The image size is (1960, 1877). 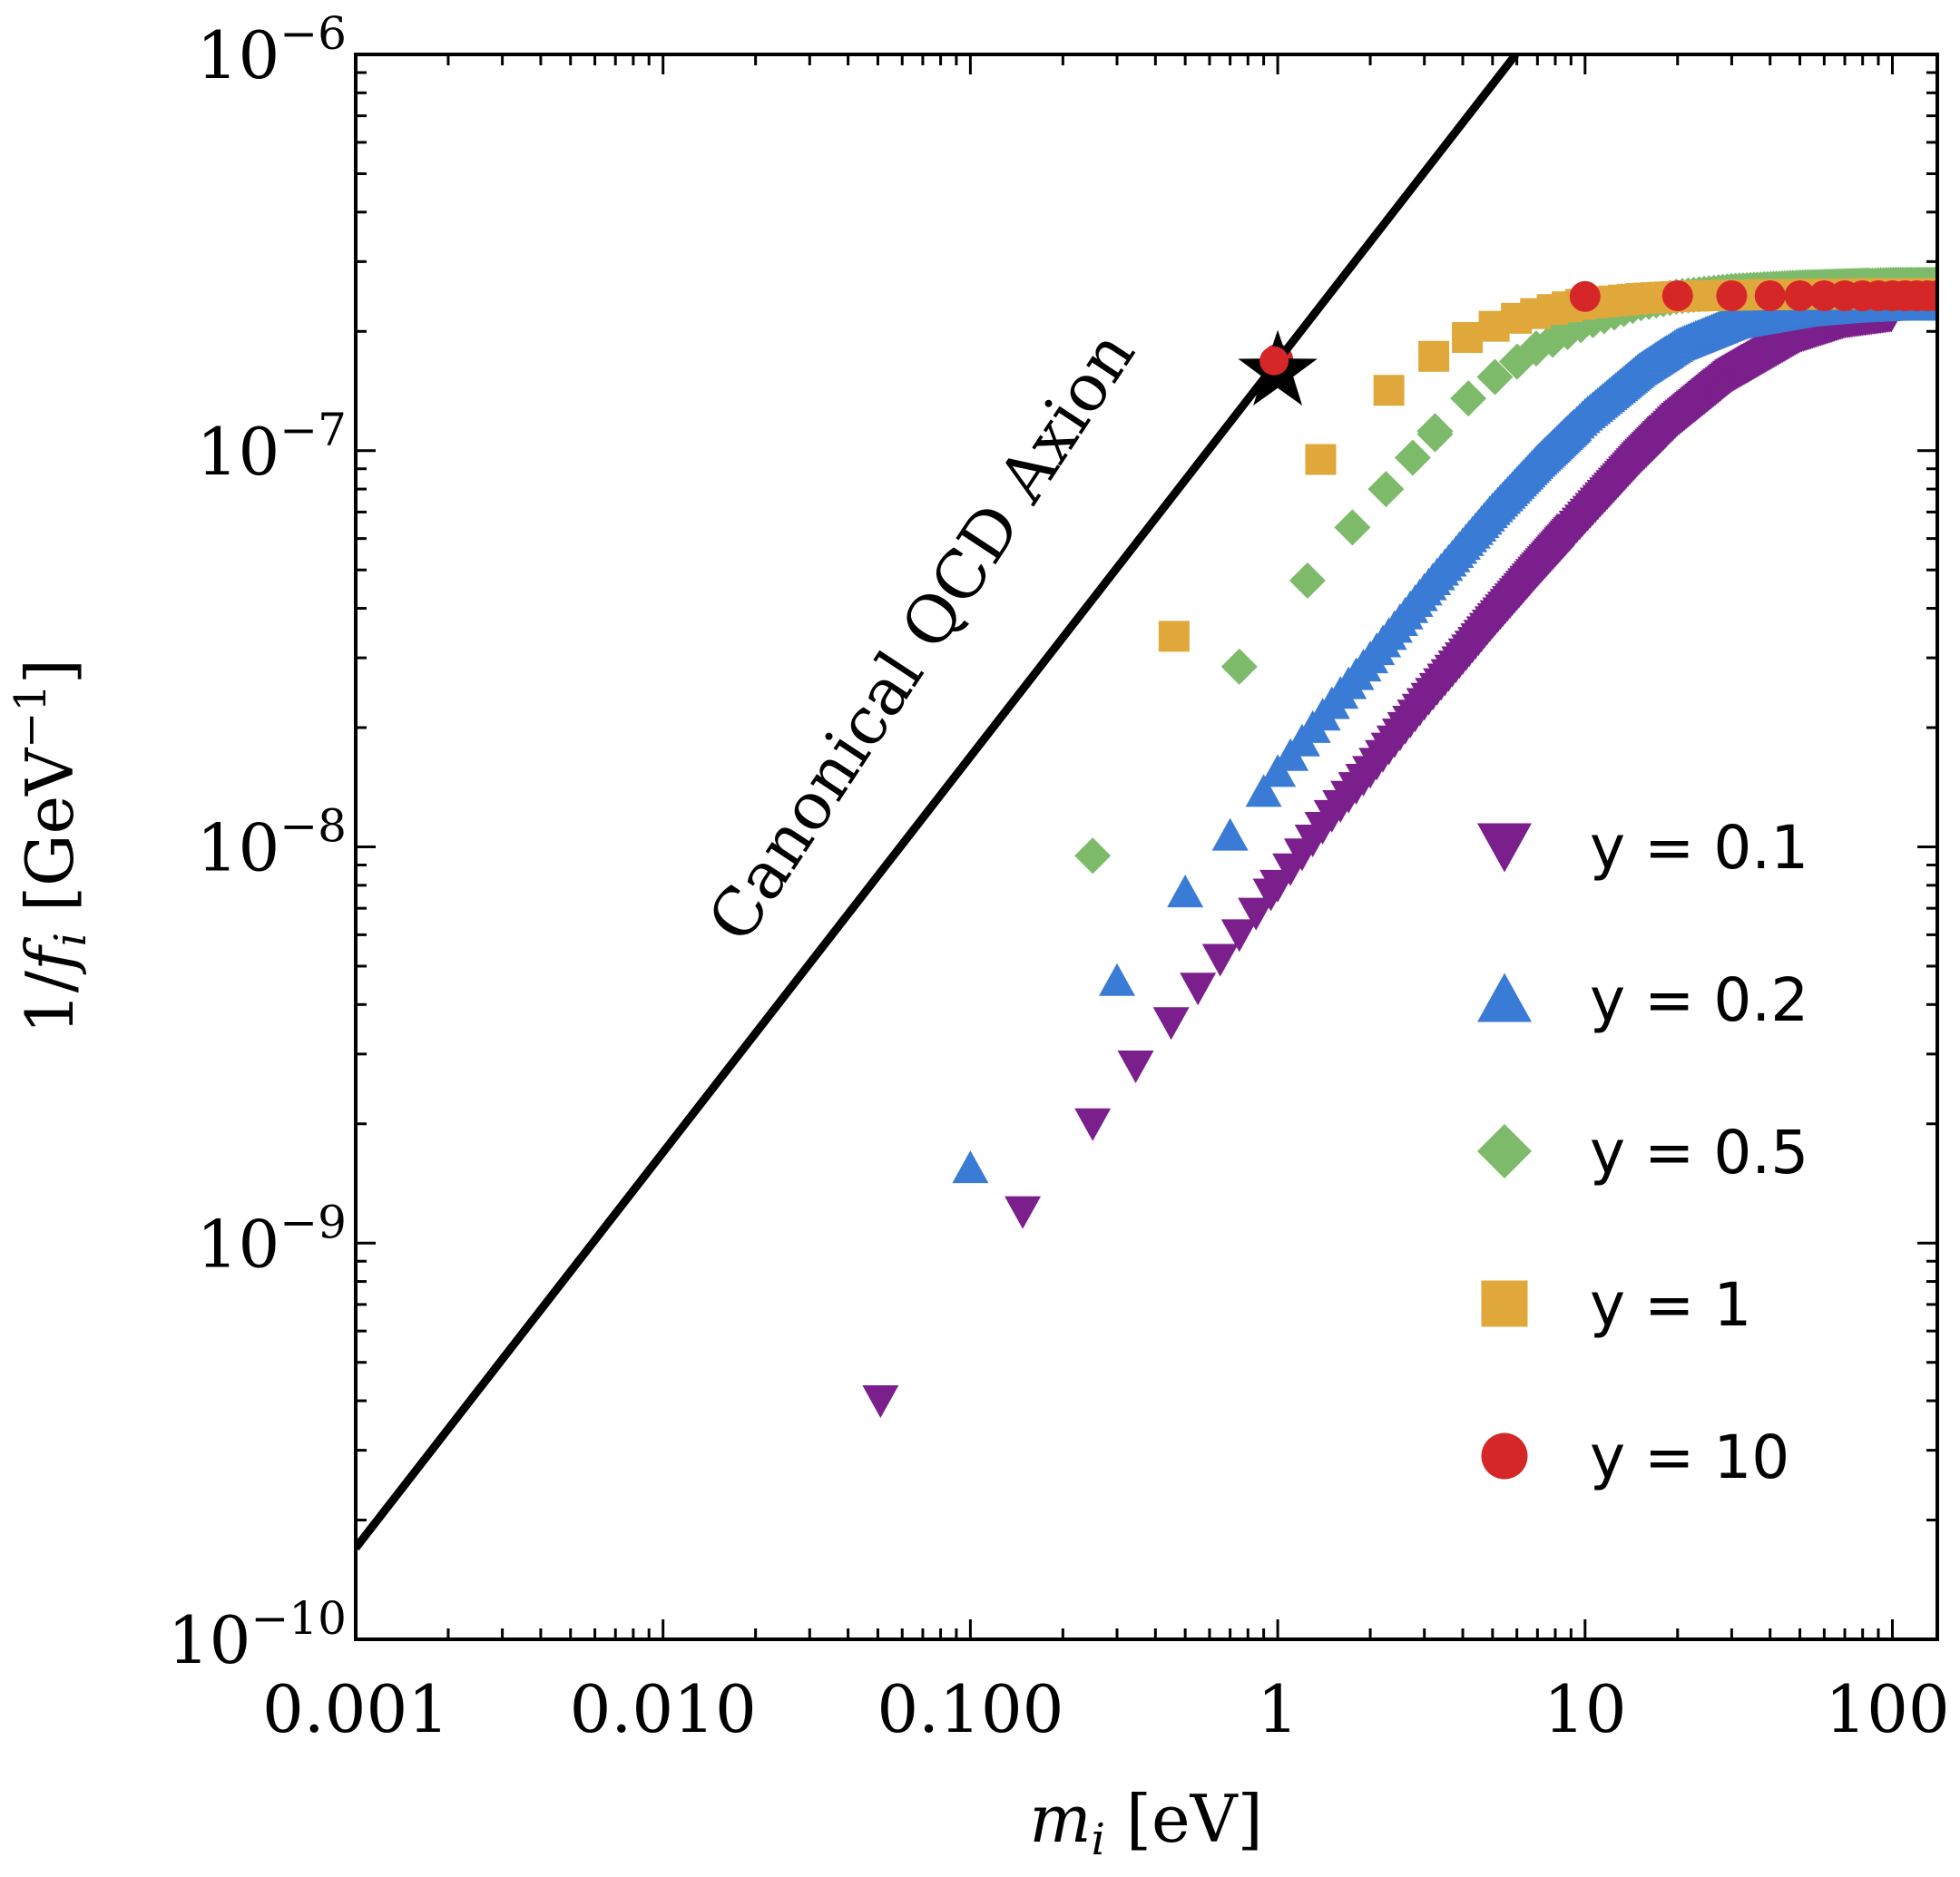 What do you see at coordinates (1274, 361) in the screenshot?
I see `star-dot` at bounding box center [1274, 361].